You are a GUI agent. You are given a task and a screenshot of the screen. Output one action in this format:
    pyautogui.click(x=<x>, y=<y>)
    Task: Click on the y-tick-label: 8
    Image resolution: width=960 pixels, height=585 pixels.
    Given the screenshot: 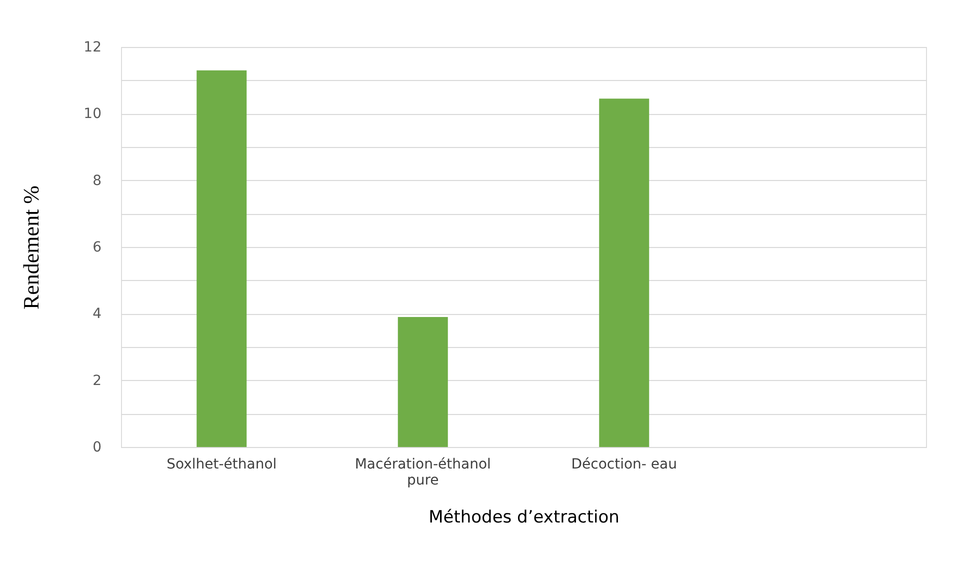 What is the action you would take?
    pyautogui.click(x=97, y=180)
    